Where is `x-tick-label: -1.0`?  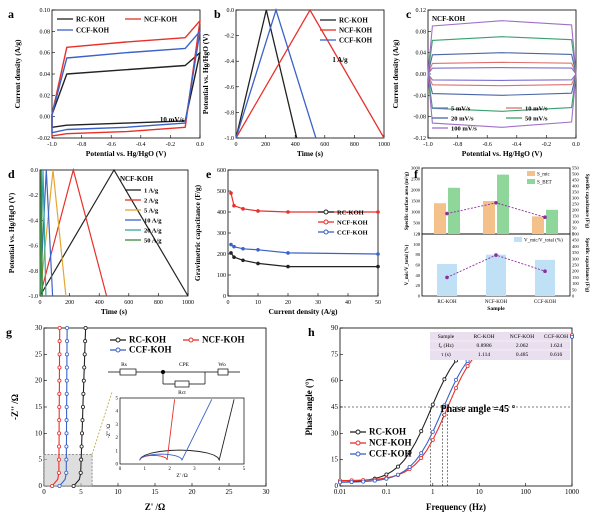
x-tick-label: -1.0 is located at coordinates (52, 145).